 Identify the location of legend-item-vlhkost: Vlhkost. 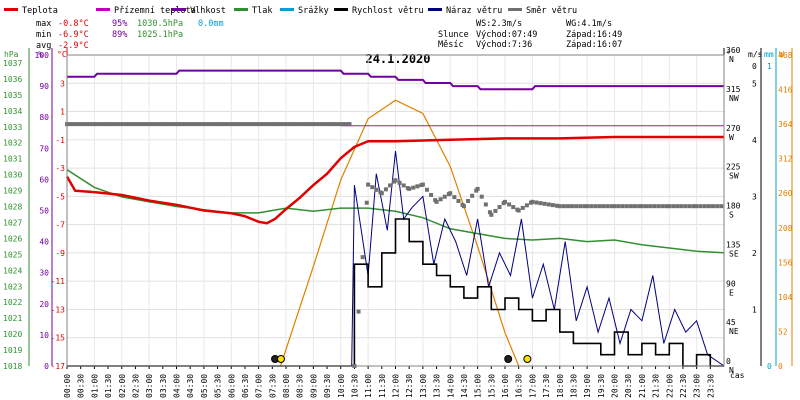
(199, 11).